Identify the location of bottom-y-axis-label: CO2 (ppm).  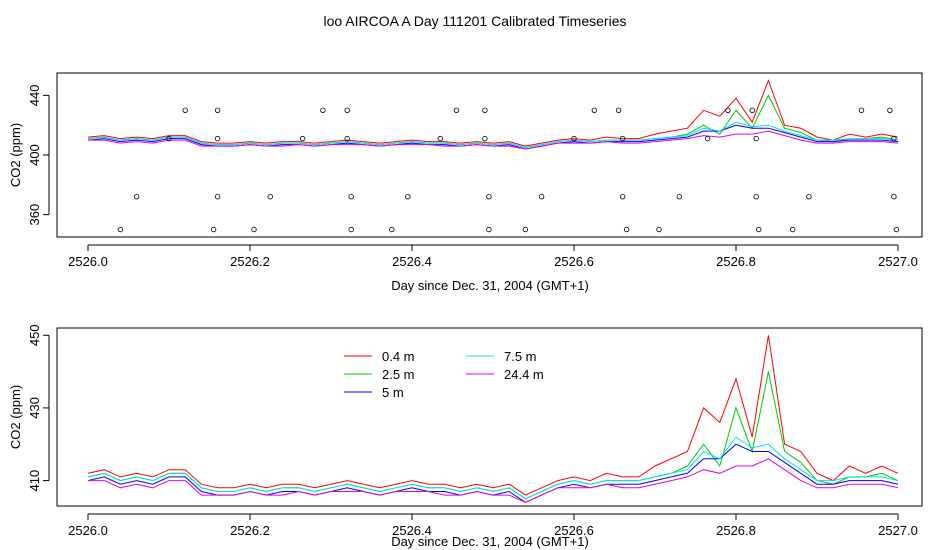
(15, 417).